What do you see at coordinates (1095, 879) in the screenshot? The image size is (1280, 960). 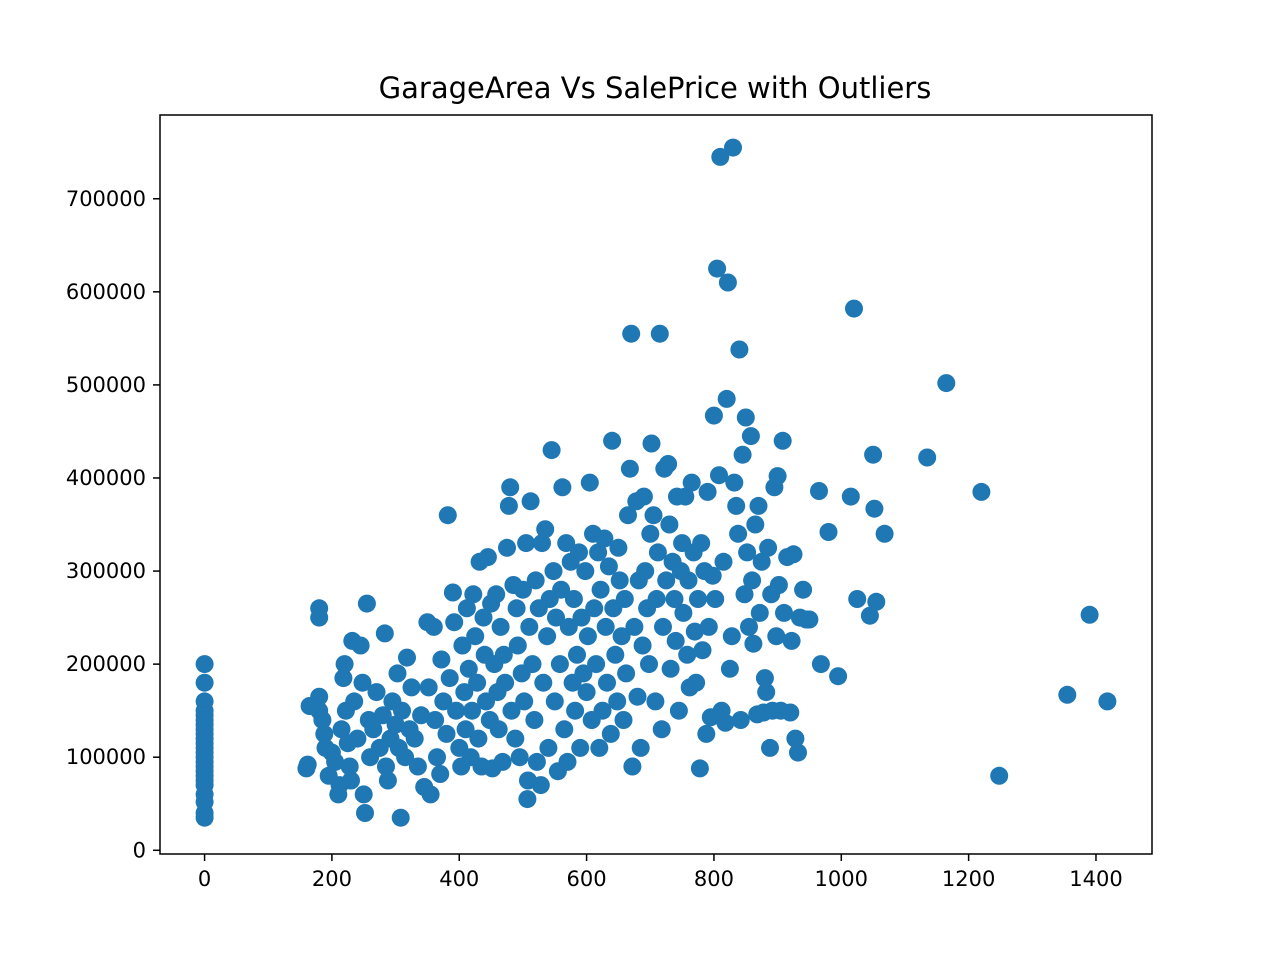 I see `x-tick-label: 1400` at bounding box center [1095, 879].